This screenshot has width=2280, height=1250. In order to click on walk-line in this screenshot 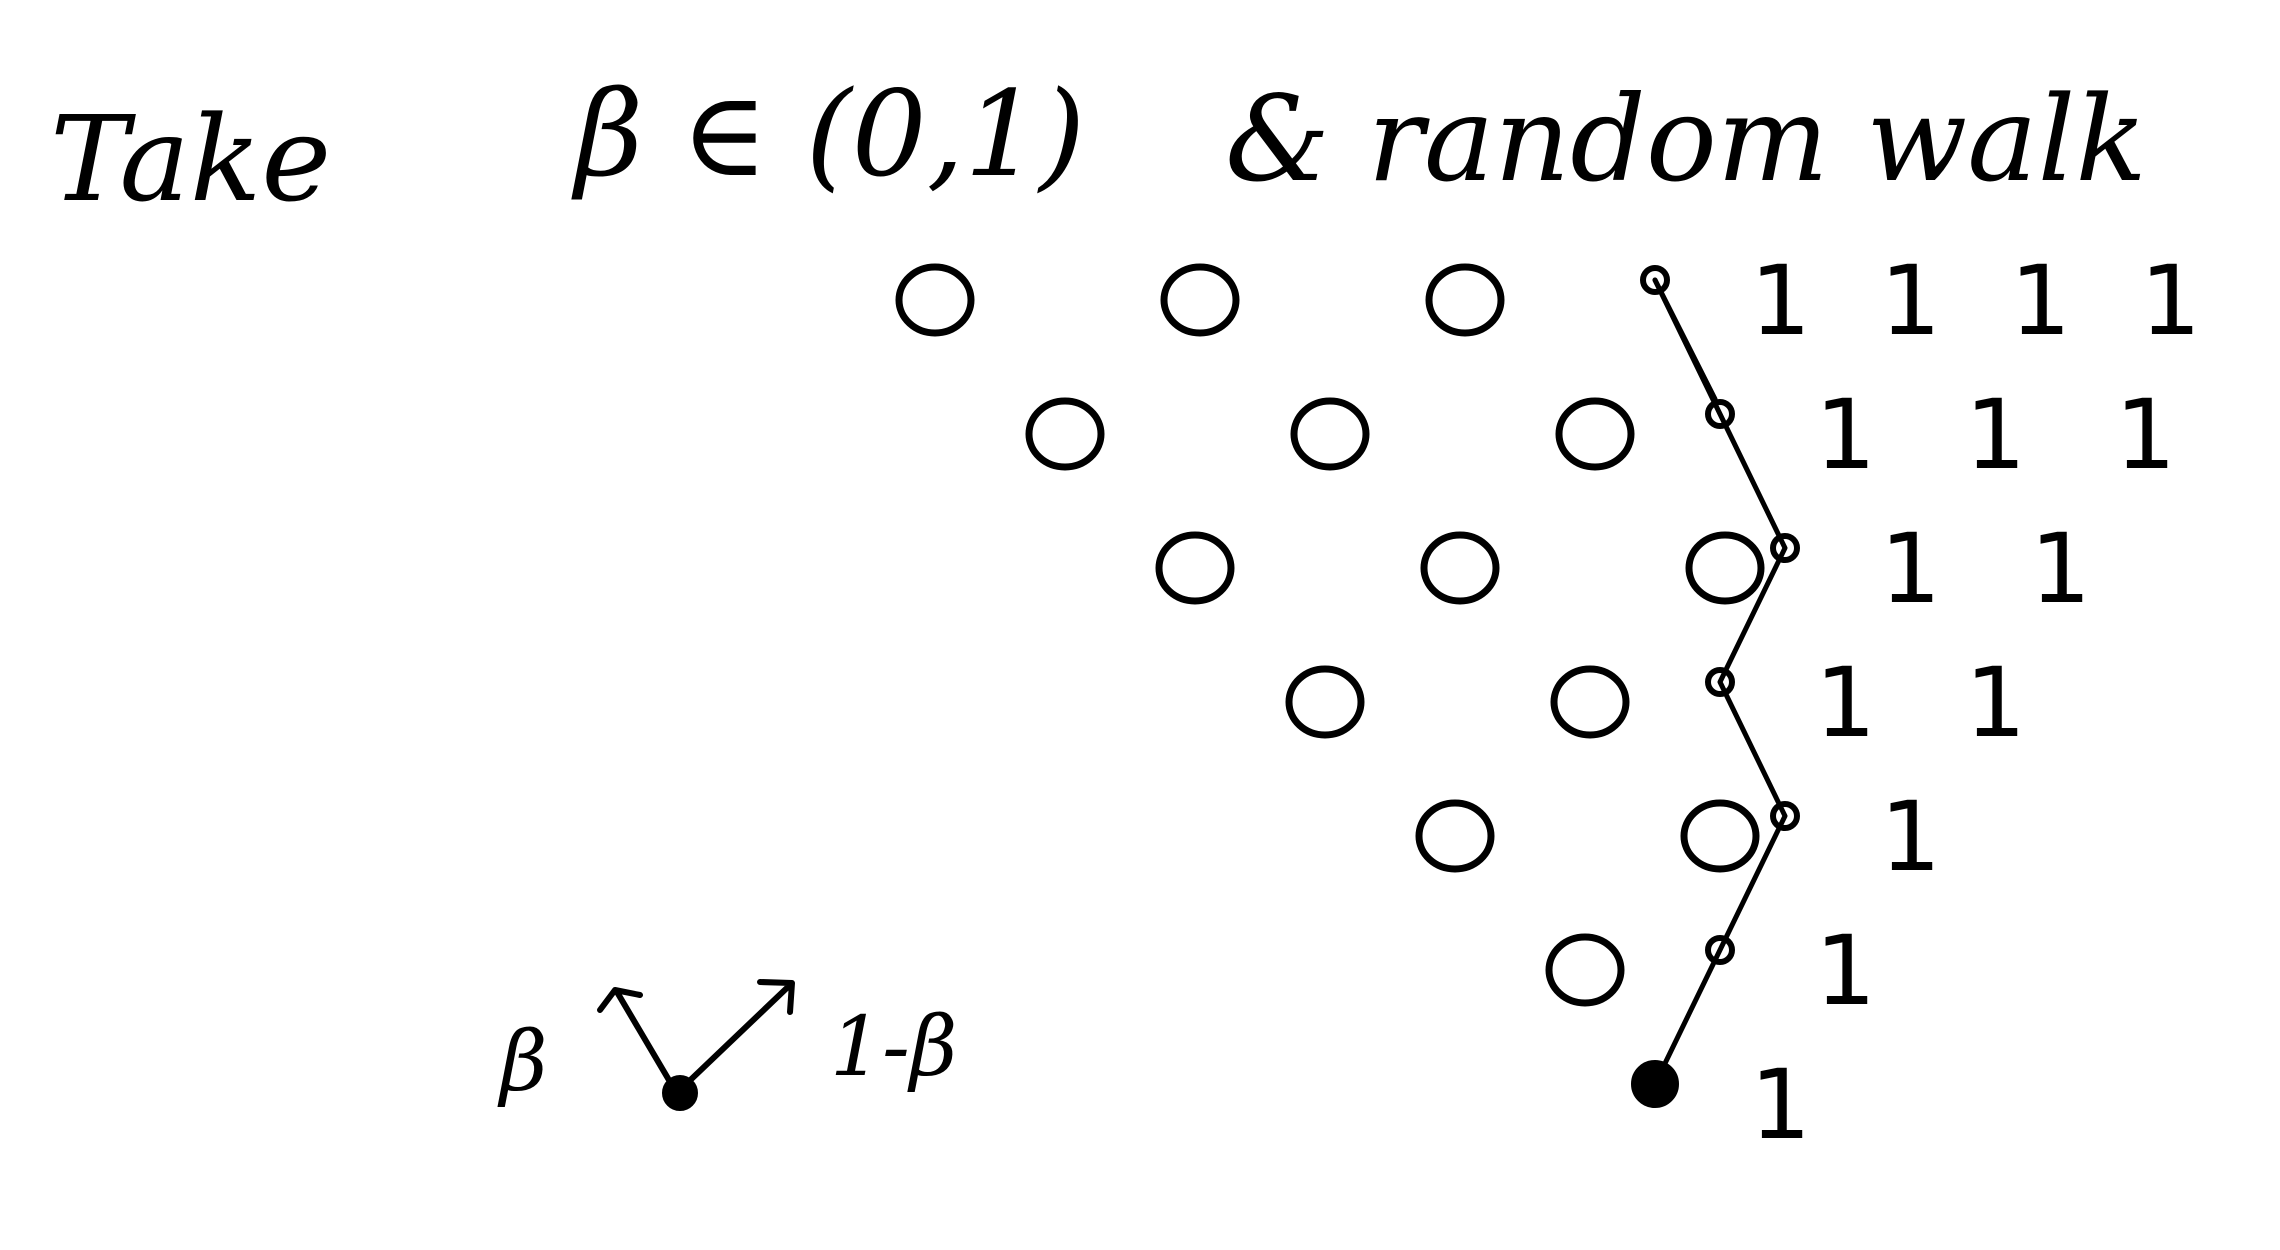, I will do `click(1720, 682)`.